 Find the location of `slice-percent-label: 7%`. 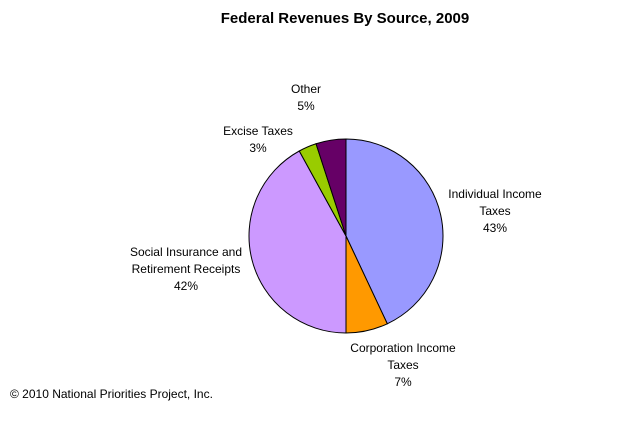

slice-percent-label: 7% is located at coordinates (403, 382).